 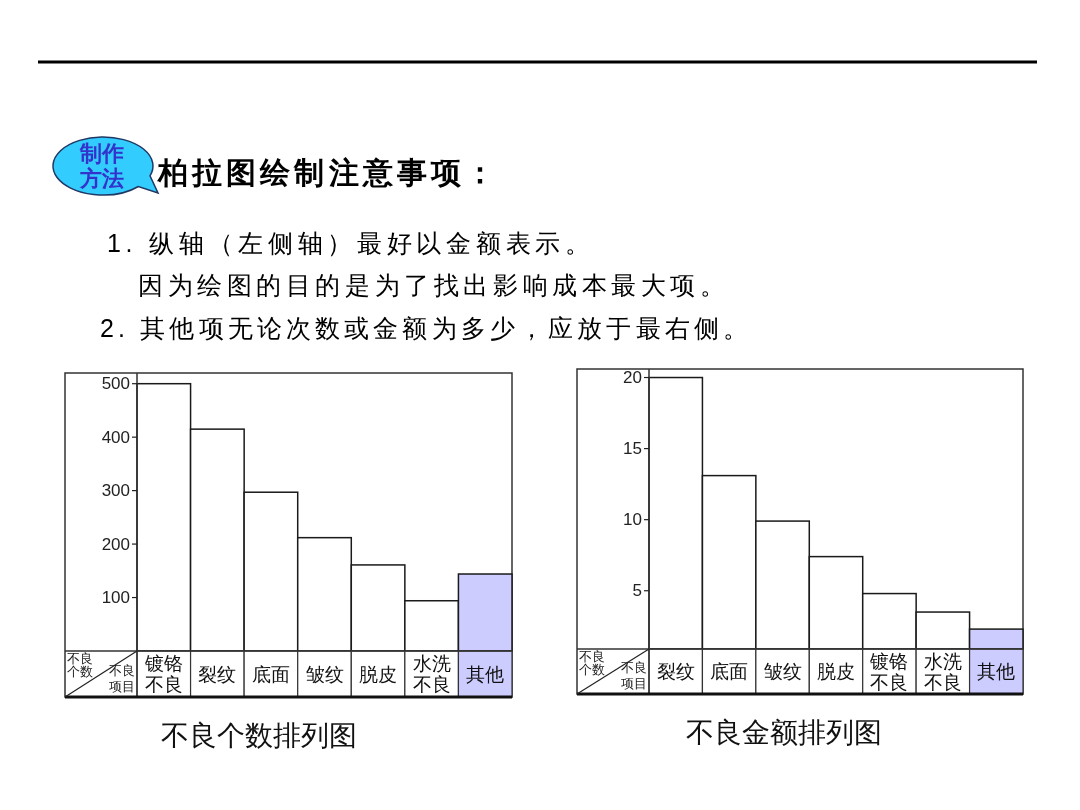 I want to click on y-tick-label: 10, so click(x=632, y=520).